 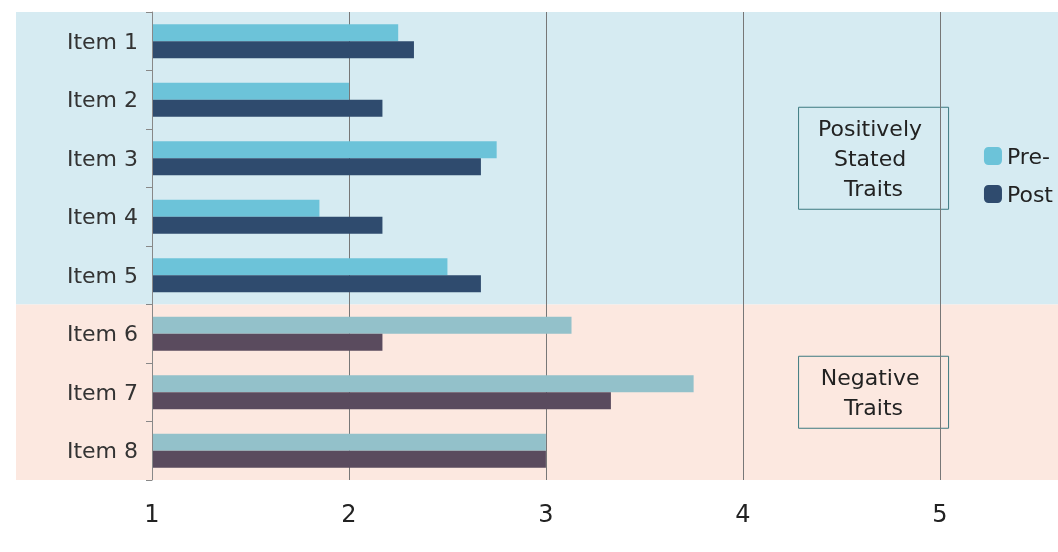 I want to click on y-tick-label: Item 5, so click(x=102, y=275).